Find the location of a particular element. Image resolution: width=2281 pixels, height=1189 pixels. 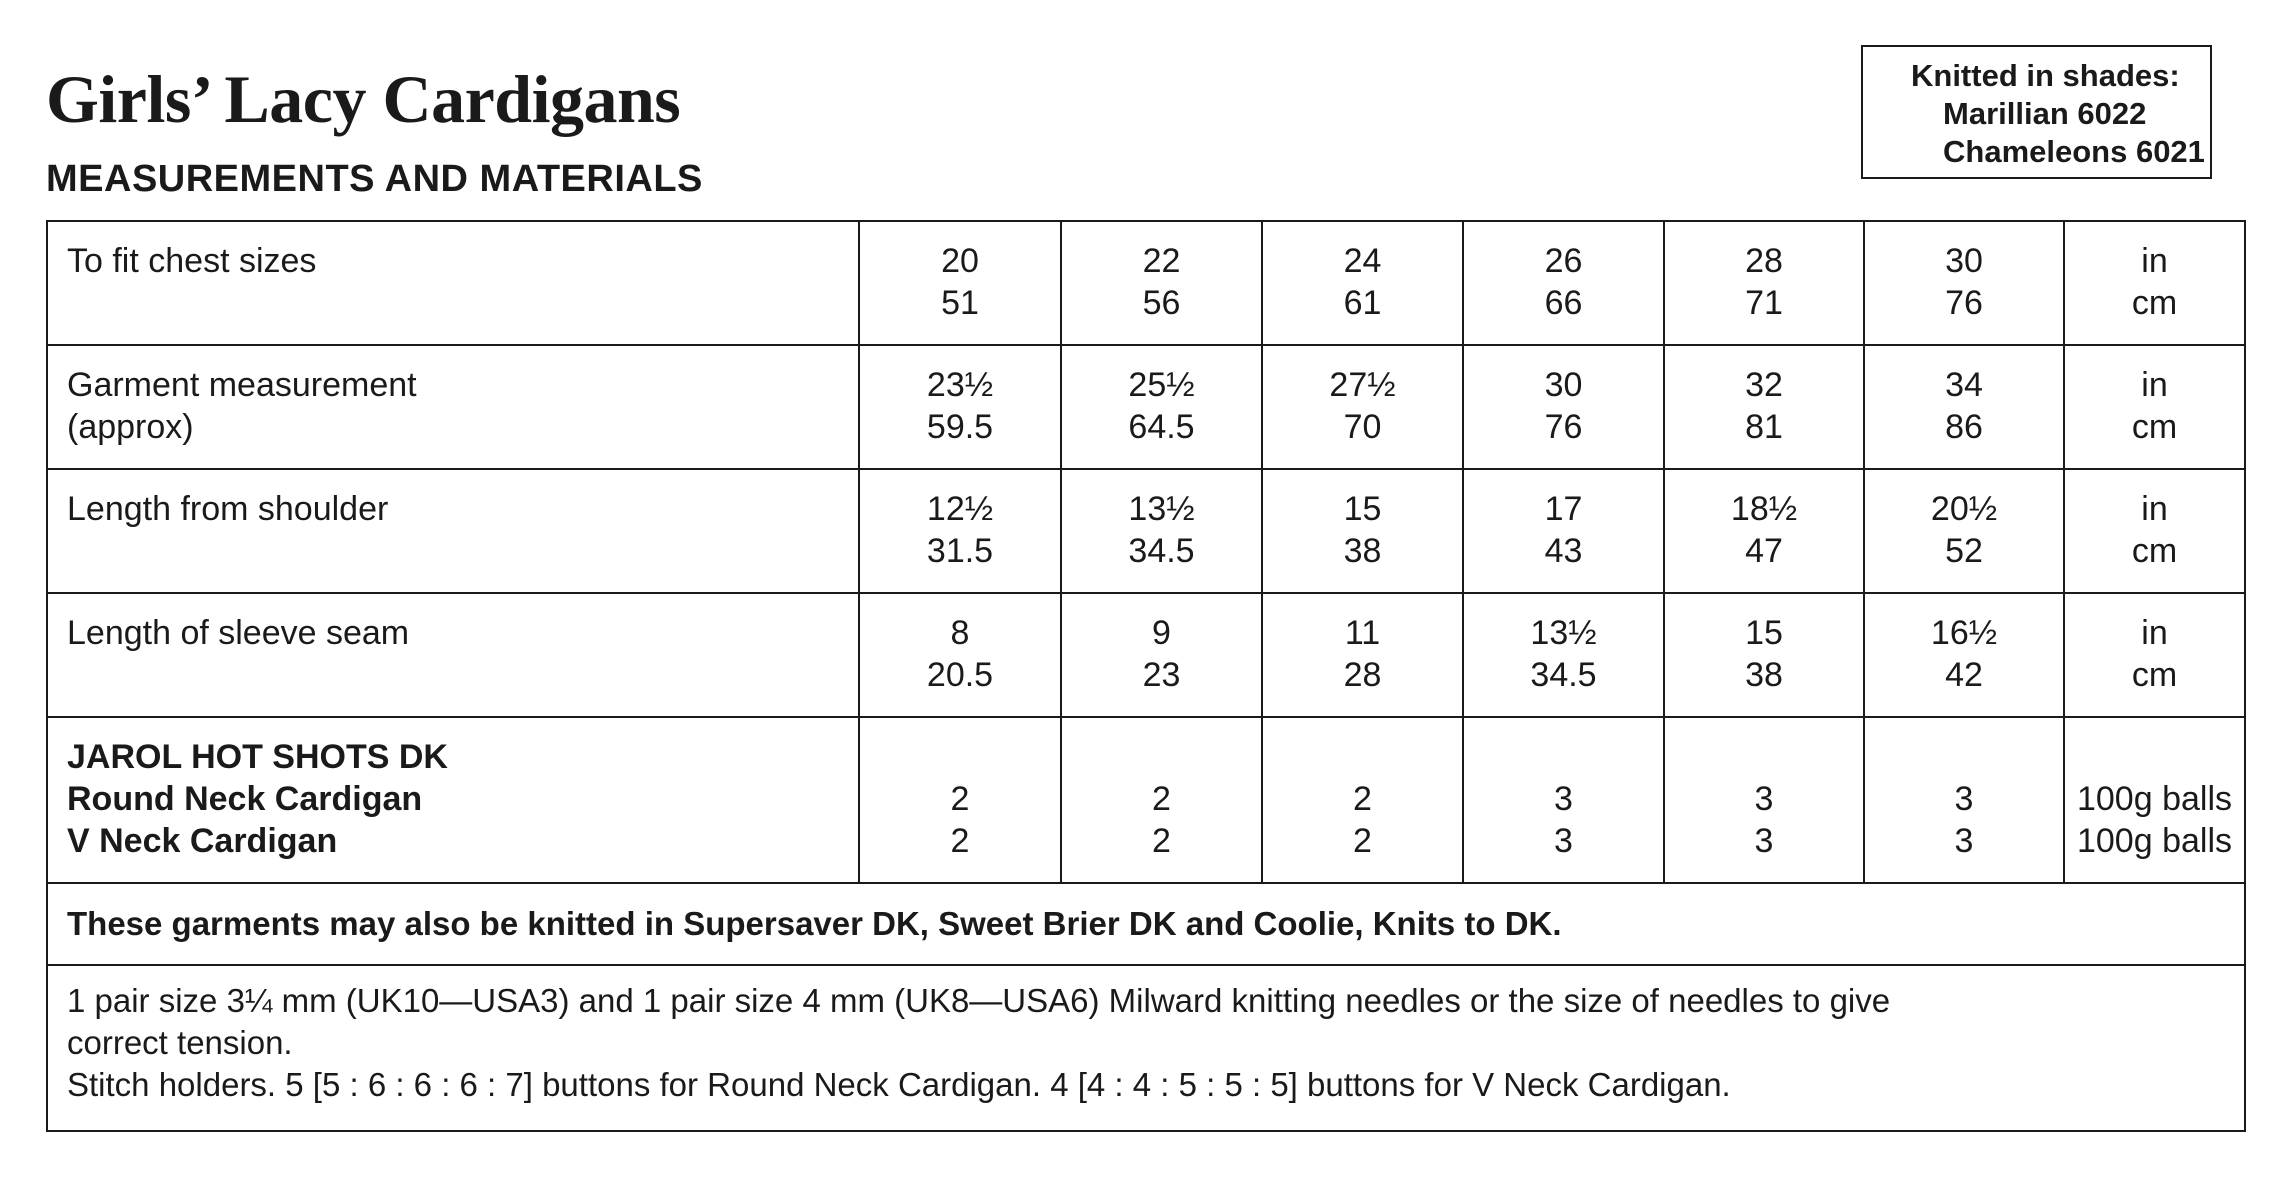

size-cell: 28 71 is located at coordinates (1764, 283).